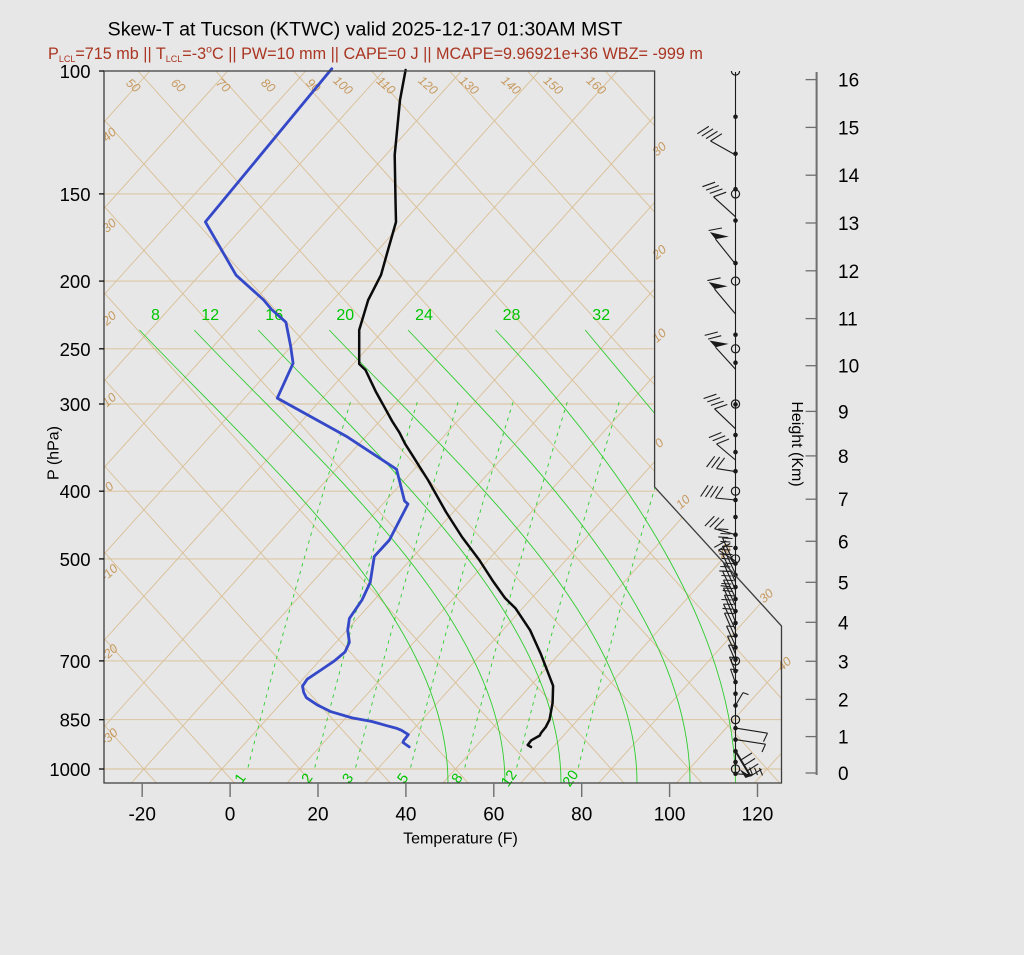 This screenshot has width=1024, height=955. I want to click on svg-text: 7, so click(843, 500).